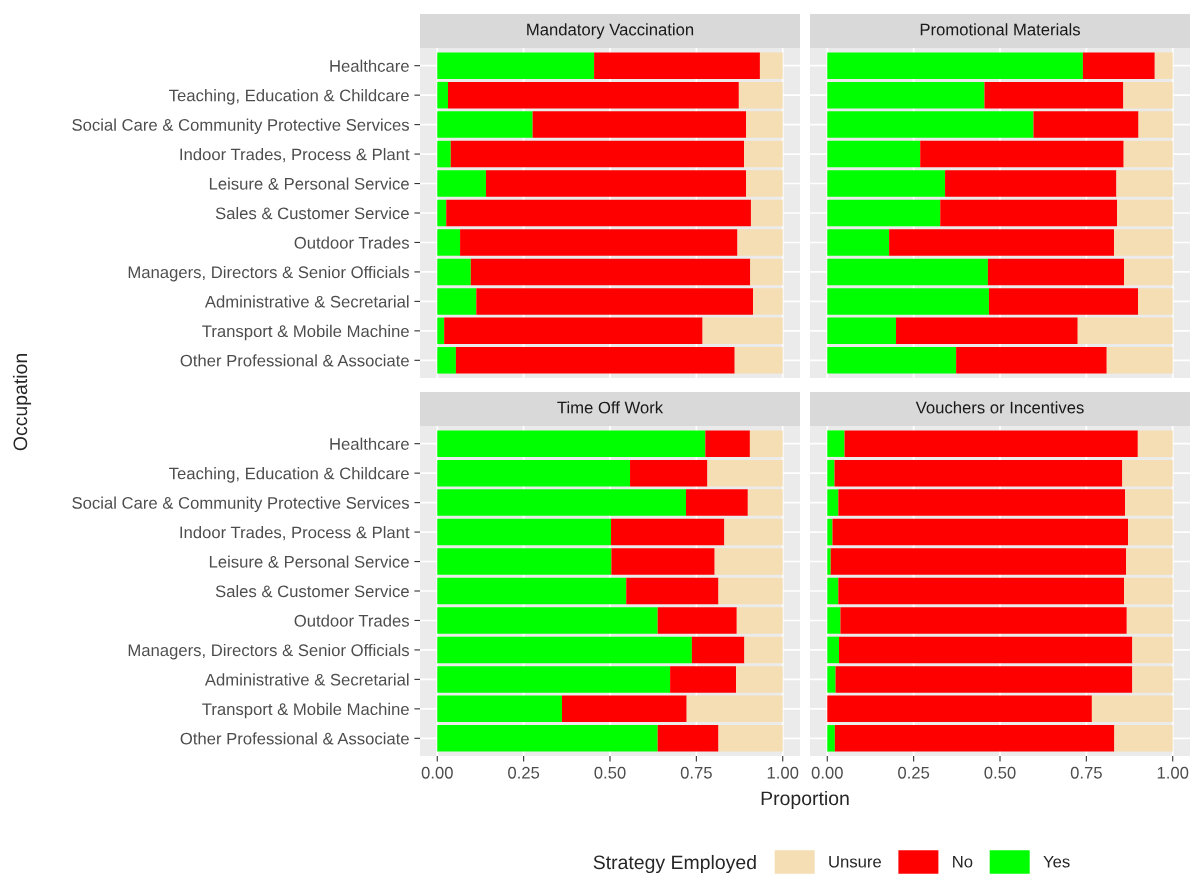 This screenshot has width=1199, height=879. Describe the element at coordinates (1086, 772) in the screenshot. I see `x-tick-label: 0.75` at that location.